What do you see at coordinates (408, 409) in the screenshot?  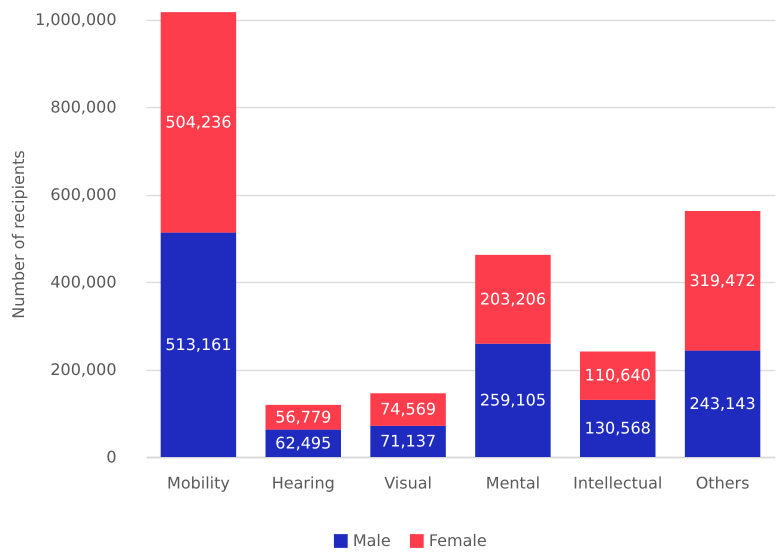 I see `data-label: 74,569` at bounding box center [408, 409].